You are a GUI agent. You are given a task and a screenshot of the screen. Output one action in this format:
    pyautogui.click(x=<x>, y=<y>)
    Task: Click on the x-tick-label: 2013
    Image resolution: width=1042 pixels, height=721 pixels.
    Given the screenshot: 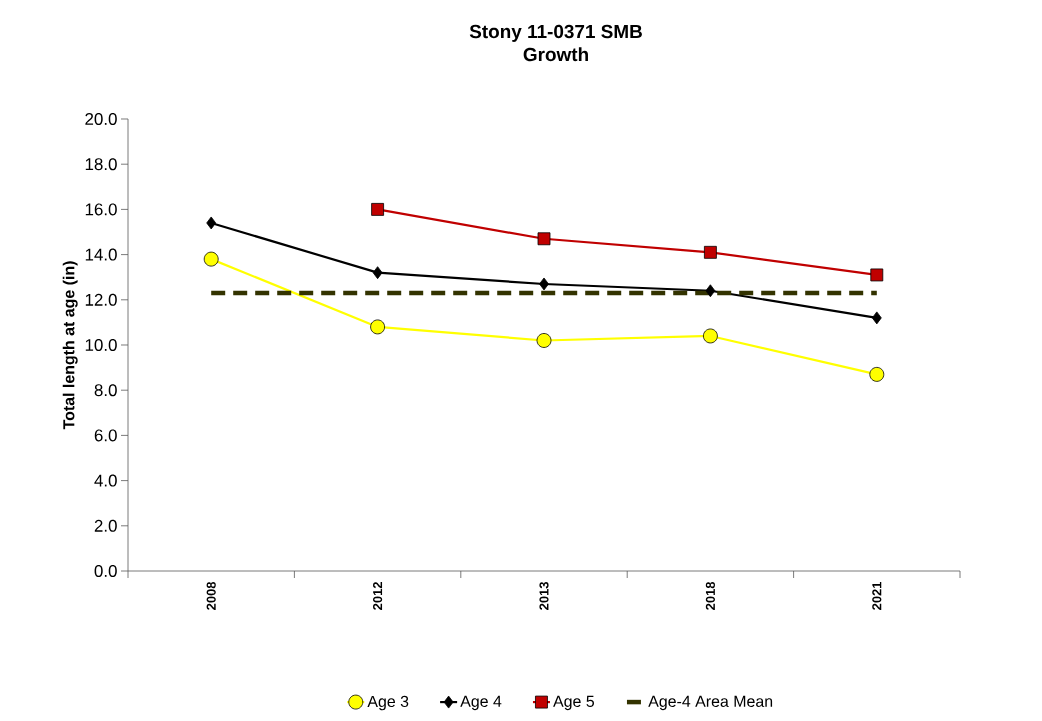 What is the action you would take?
    pyautogui.click(x=544, y=596)
    